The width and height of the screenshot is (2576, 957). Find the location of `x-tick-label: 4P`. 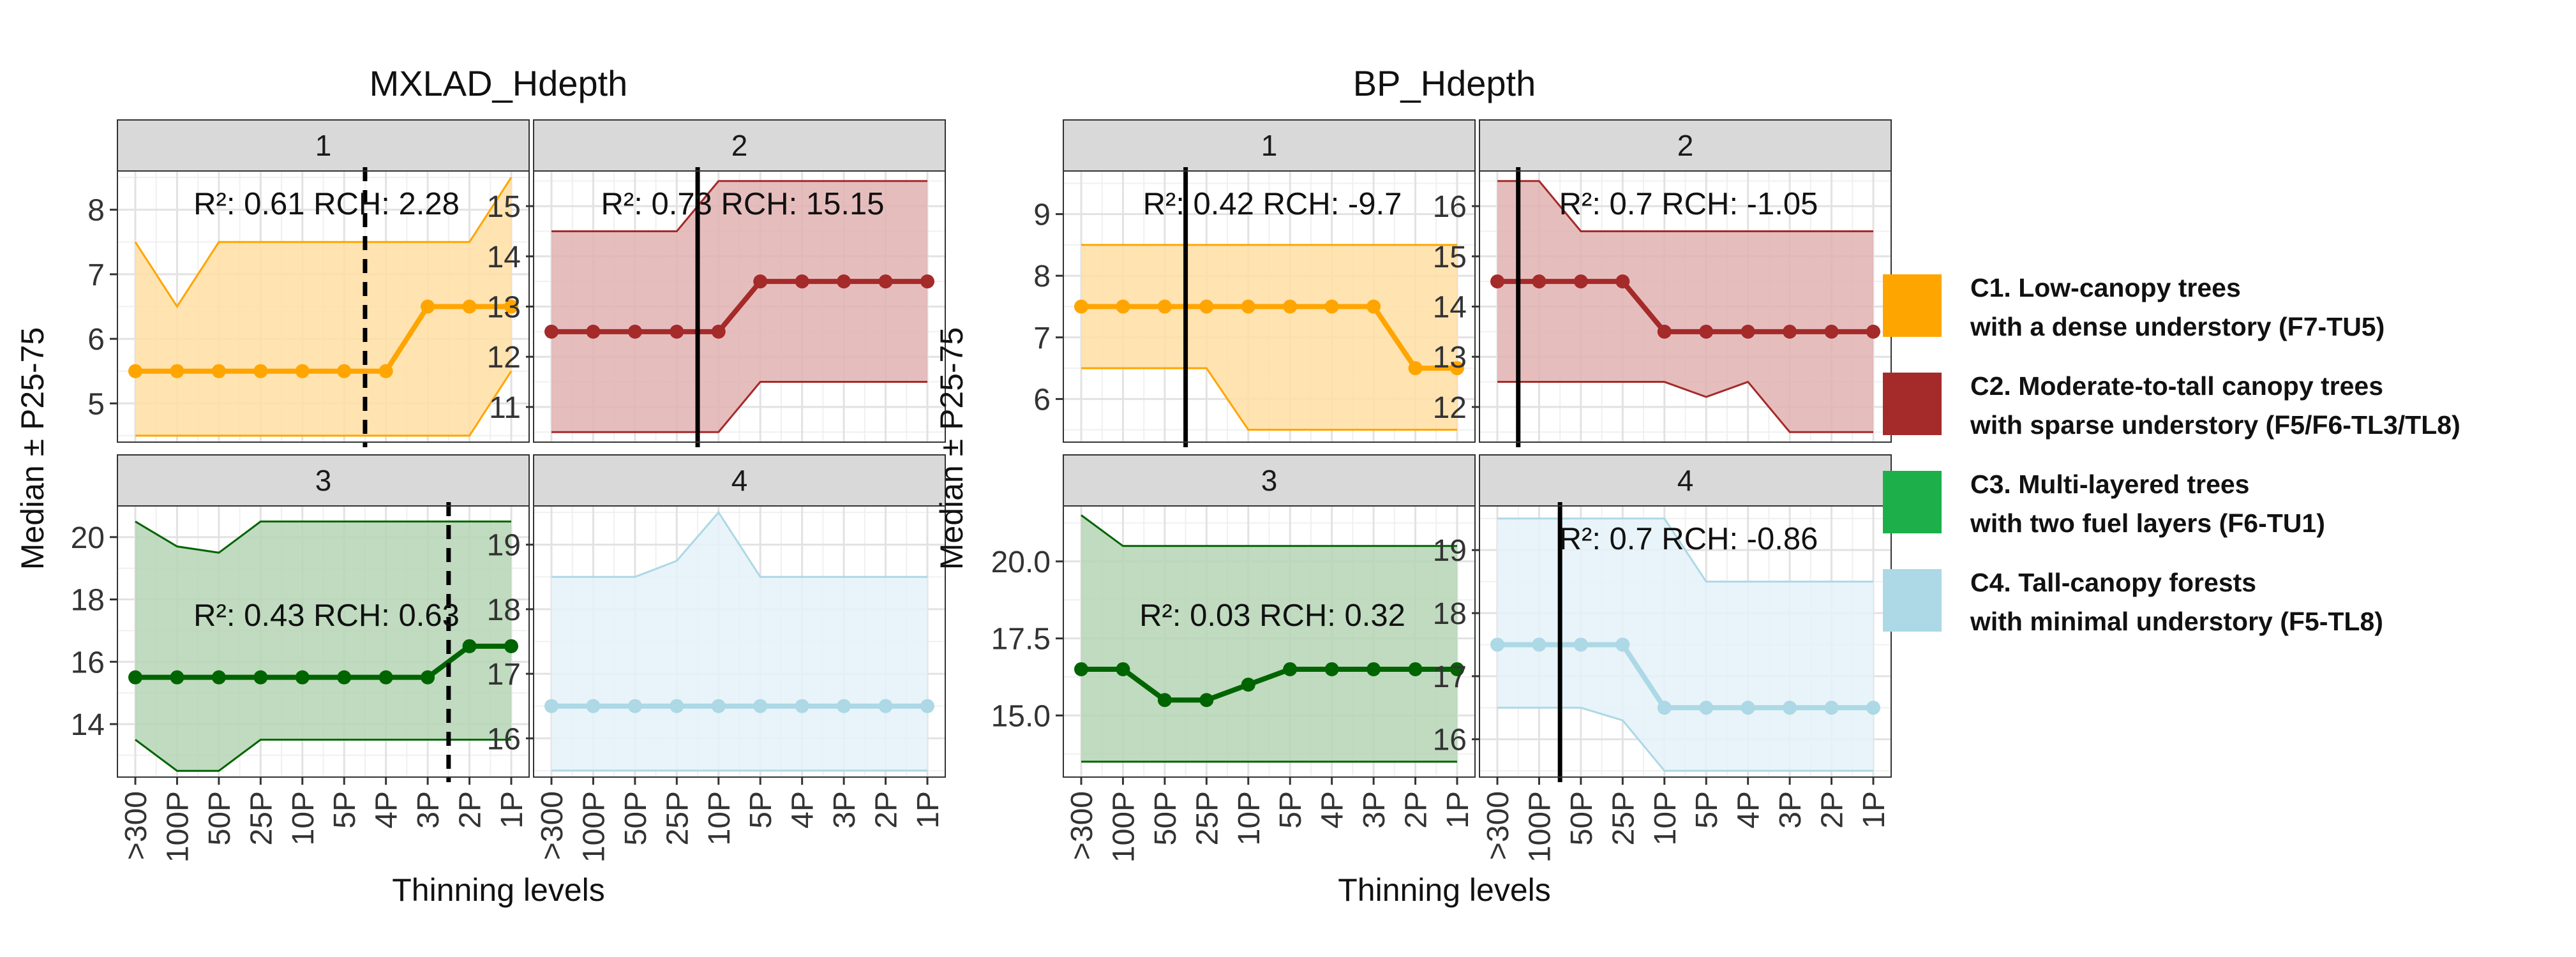

x-tick-label: 4P is located at coordinates (1333, 810).